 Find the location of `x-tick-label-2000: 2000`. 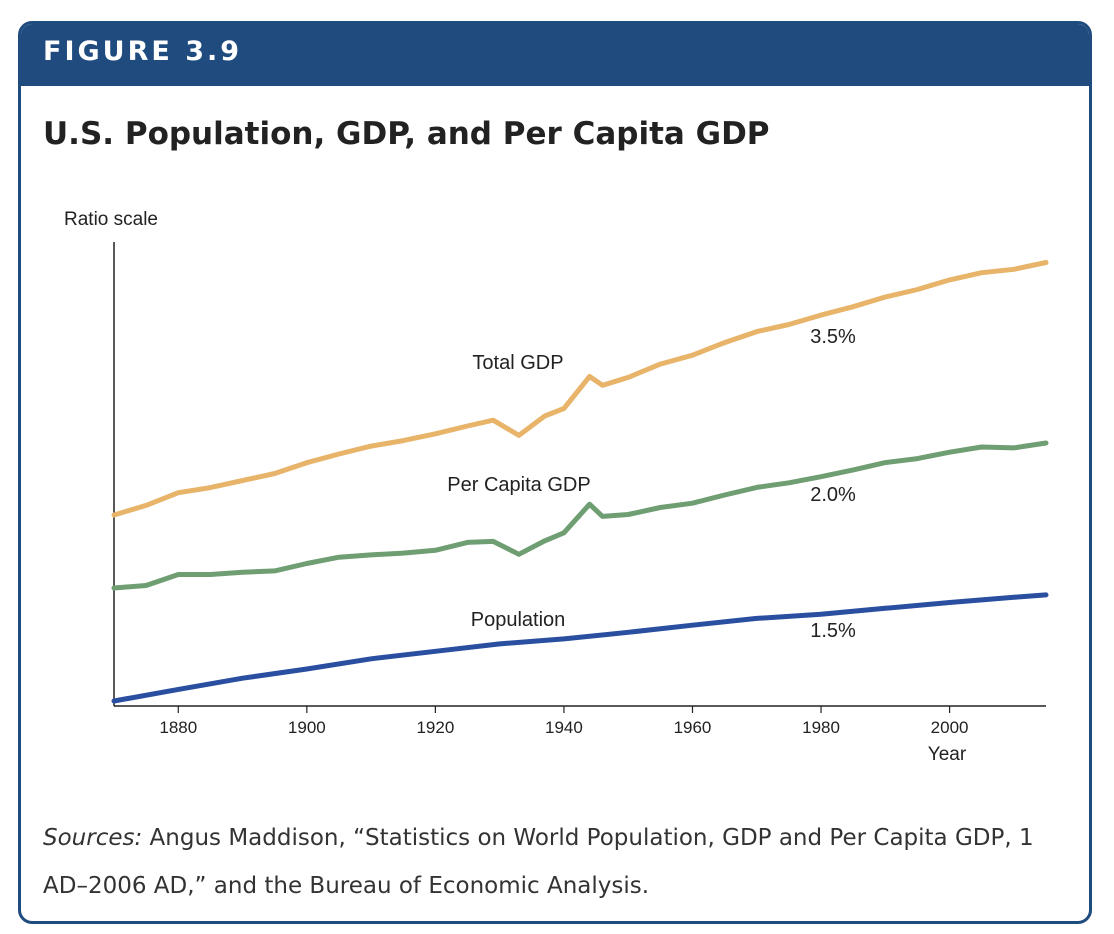

x-tick-label-2000: 2000 is located at coordinates (950, 727).